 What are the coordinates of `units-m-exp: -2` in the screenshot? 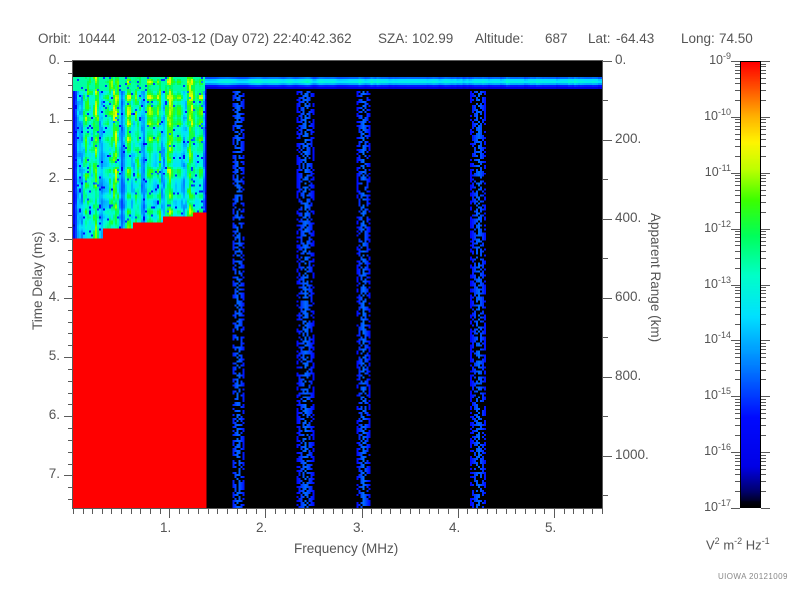 It's located at (738, 541).